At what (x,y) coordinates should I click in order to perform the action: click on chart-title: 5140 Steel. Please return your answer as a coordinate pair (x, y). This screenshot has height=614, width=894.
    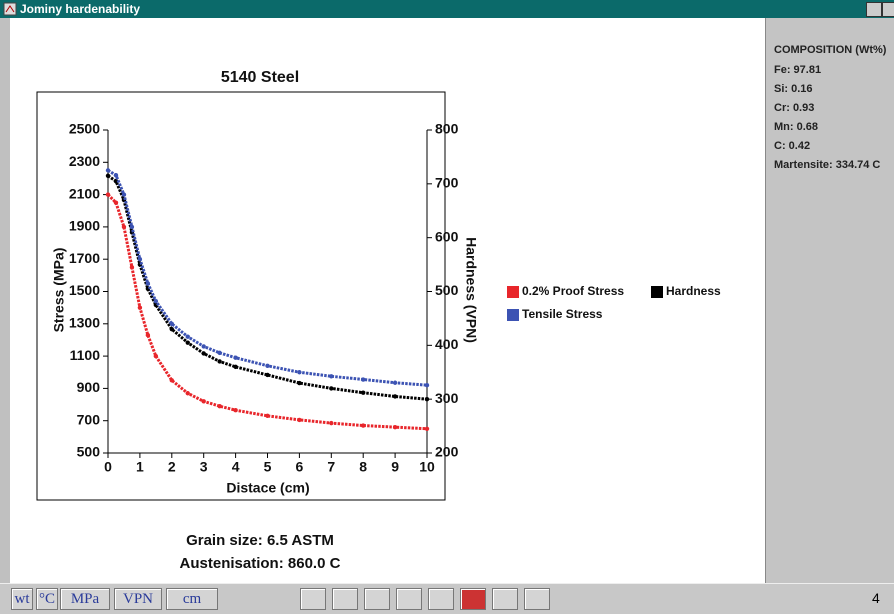
    Looking at the image, I should click on (260, 77).